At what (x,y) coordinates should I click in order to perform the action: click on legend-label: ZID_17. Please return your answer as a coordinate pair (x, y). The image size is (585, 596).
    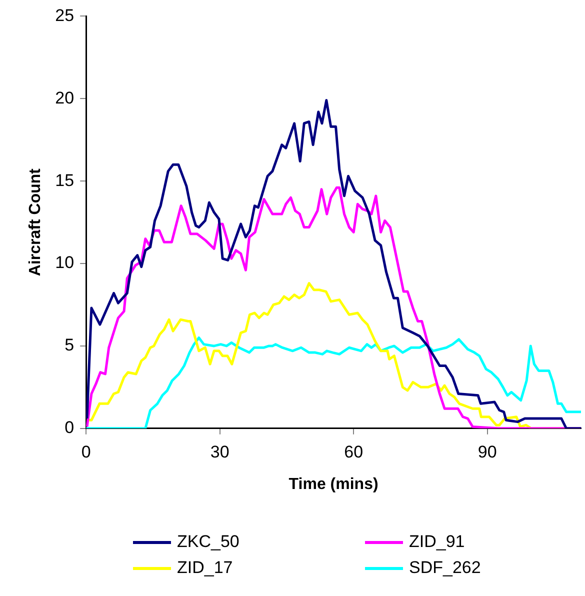
    Looking at the image, I should click on (205, 568).